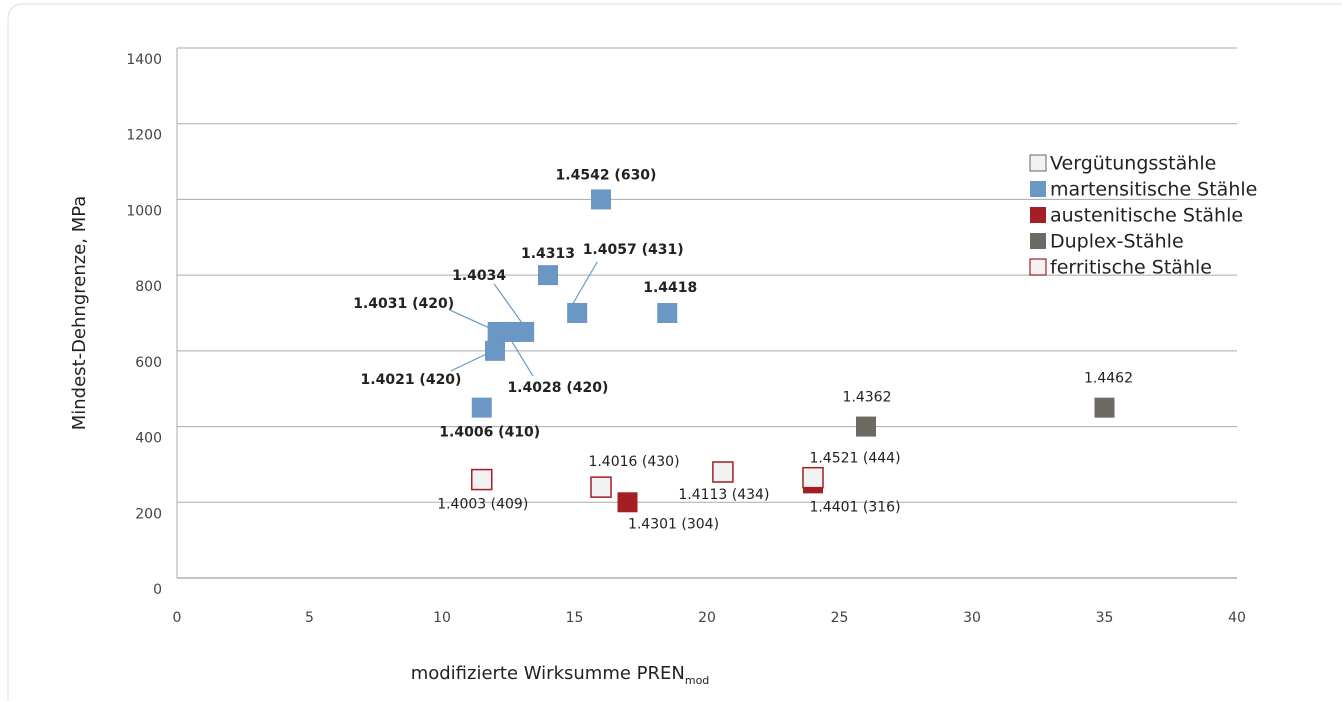 The image size is (1342, 701). I want to click on point-label: 1.4521 (444), so click(854, 459).